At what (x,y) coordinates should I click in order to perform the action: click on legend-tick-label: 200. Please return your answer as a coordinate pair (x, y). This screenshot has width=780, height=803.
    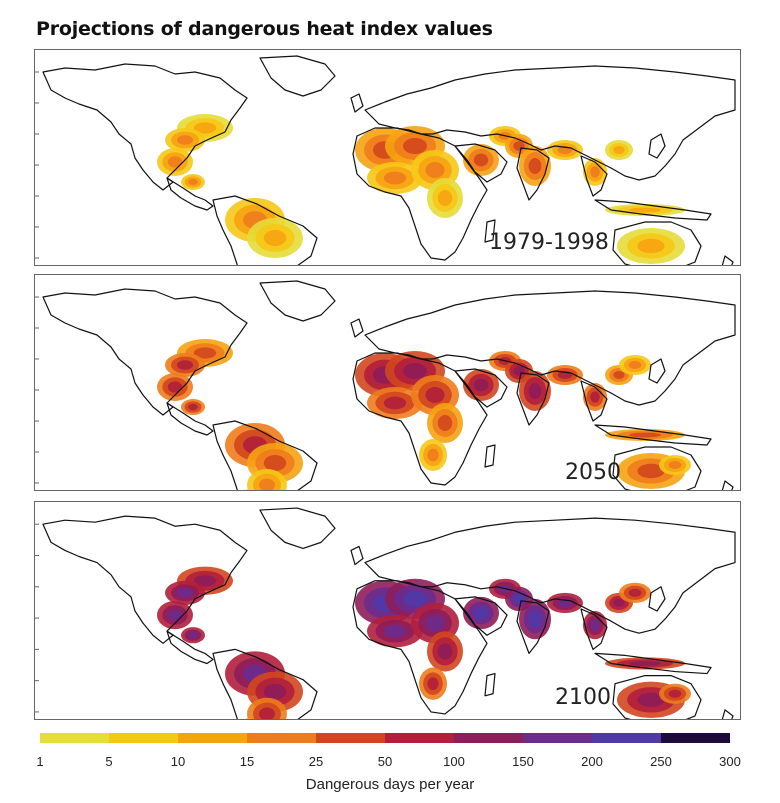
    Looking at the image, I should click on (592, 761).